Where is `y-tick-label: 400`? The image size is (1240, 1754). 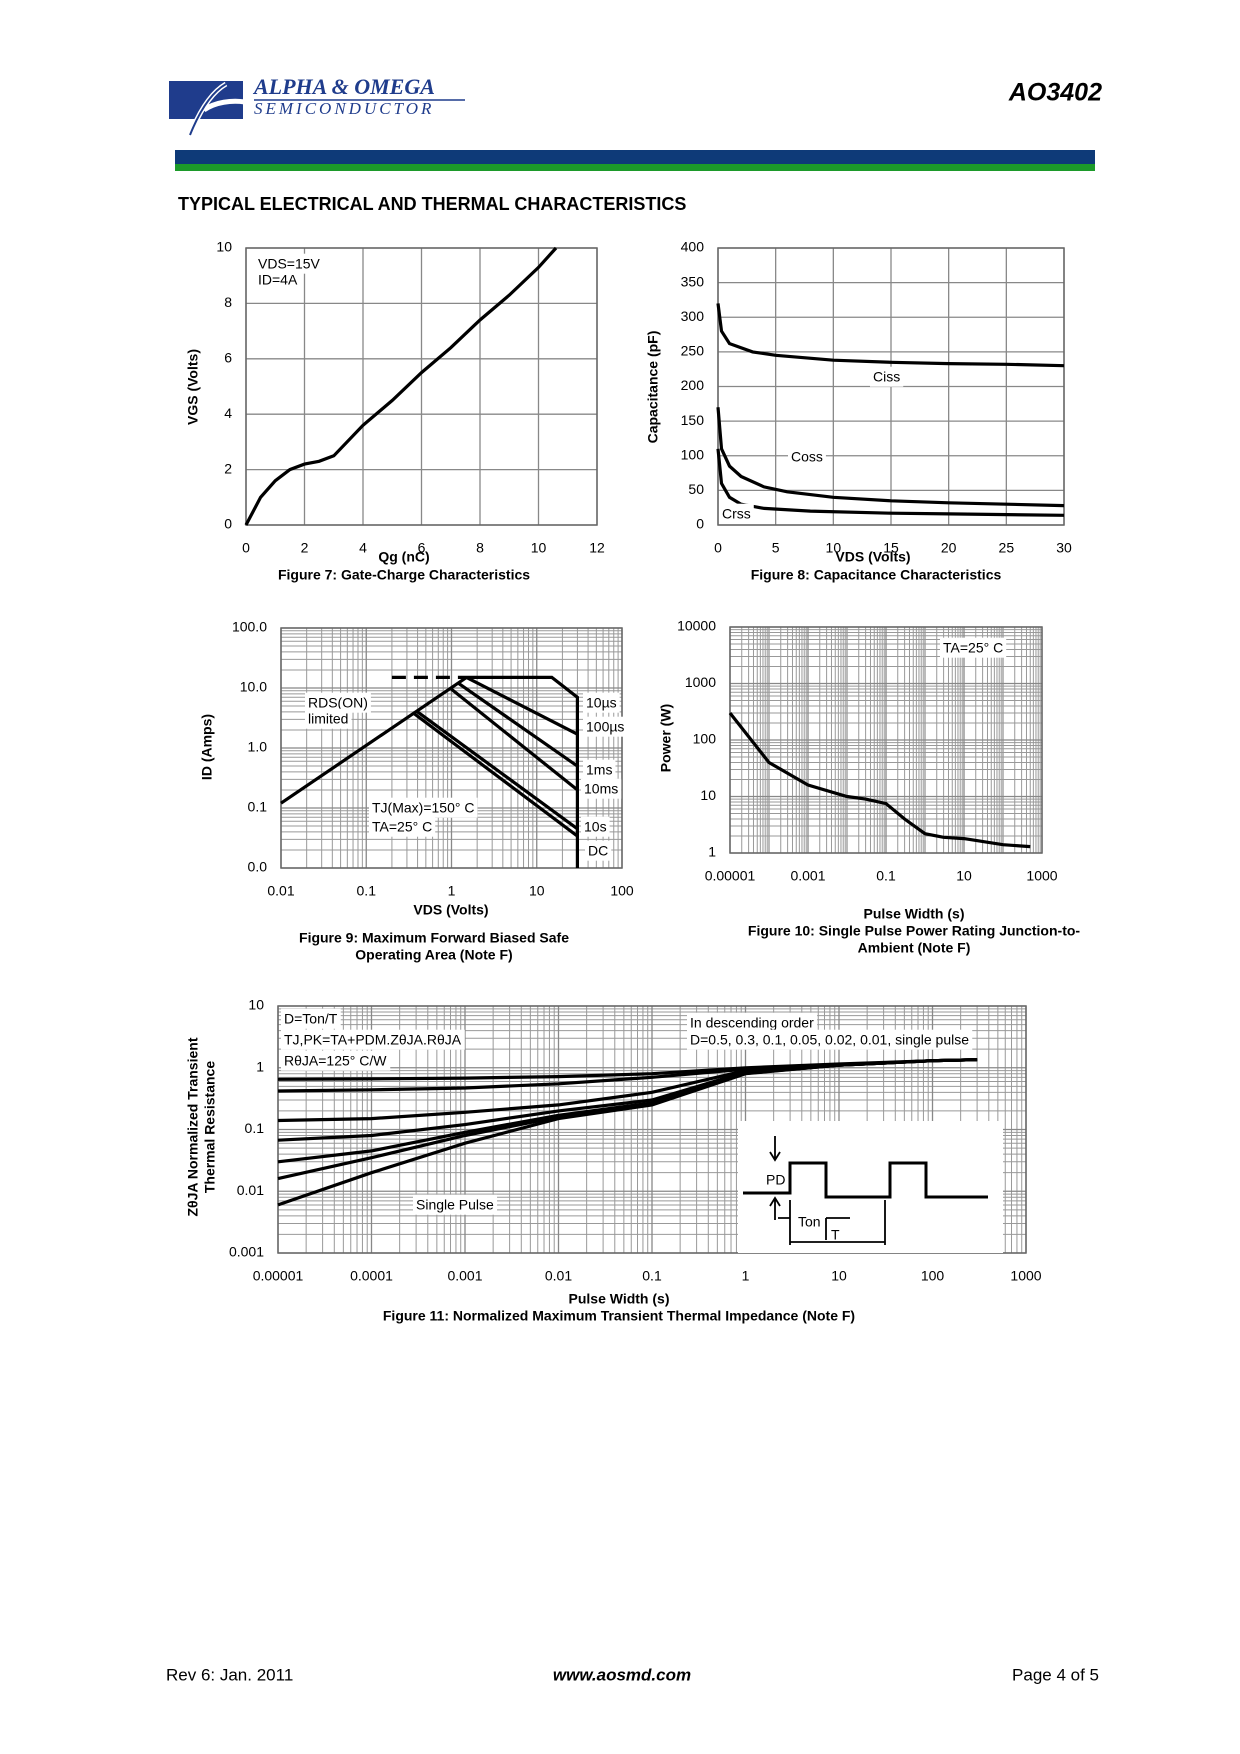
y-tick-label: 400 is located at coordinates (693, 247).